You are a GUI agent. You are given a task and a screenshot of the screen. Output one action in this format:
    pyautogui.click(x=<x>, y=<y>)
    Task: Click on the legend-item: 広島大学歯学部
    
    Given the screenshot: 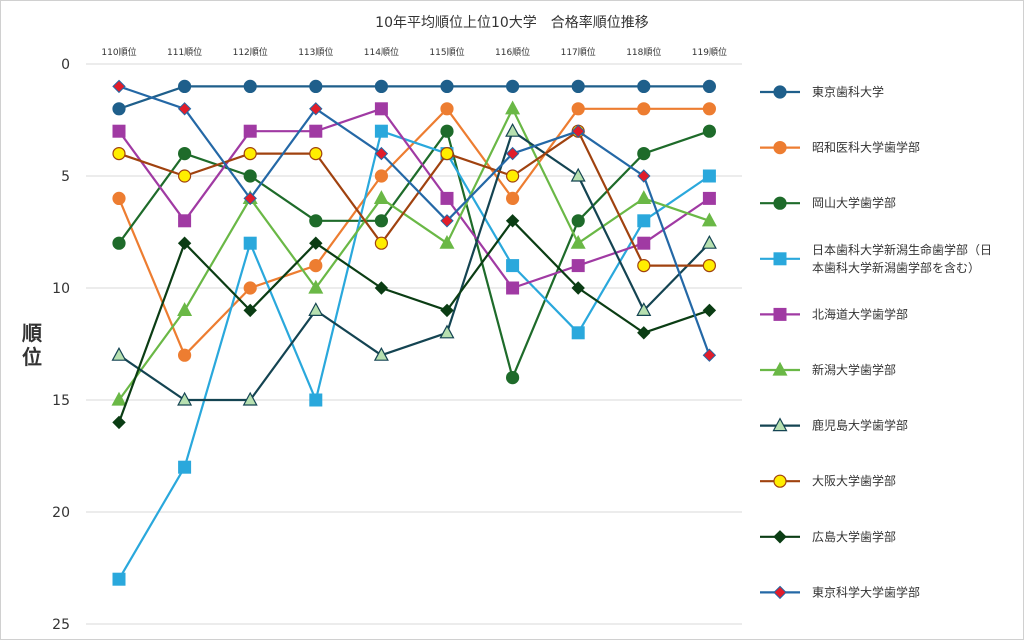 What is the action you would take?
    pyautogui.click(x=828, y=536)
    